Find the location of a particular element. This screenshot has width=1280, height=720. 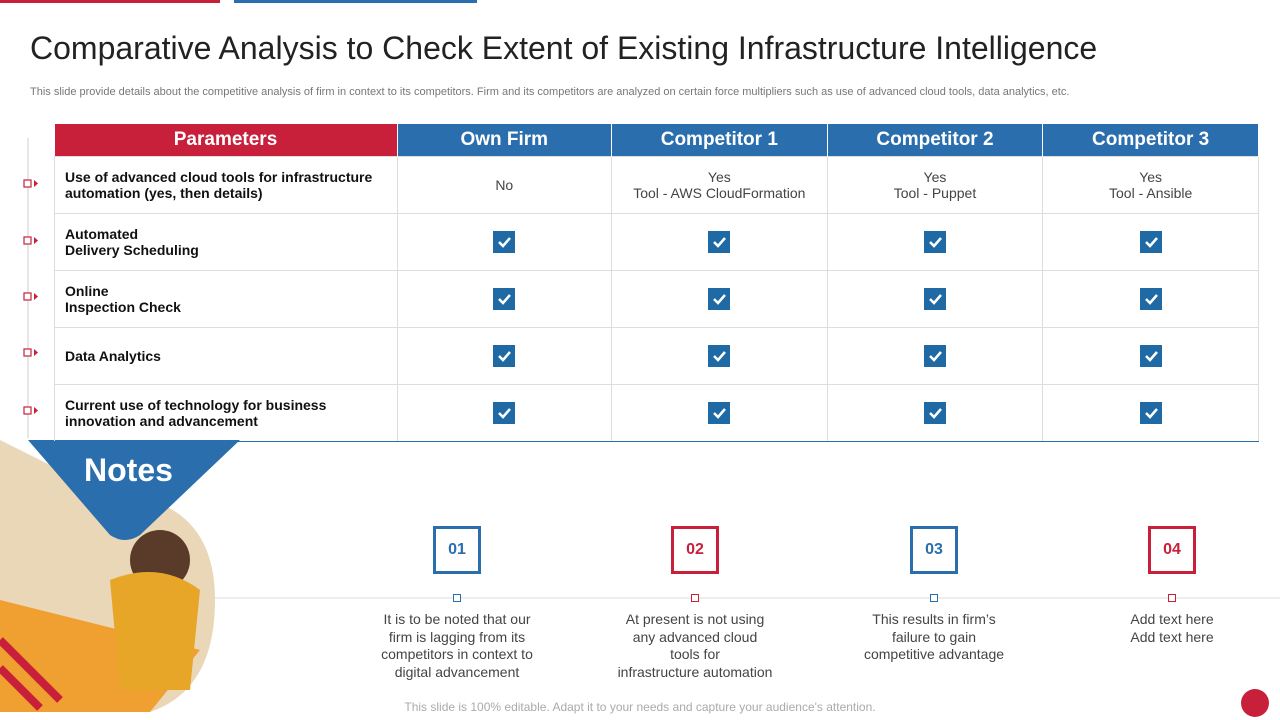

table-row: Online Inspection Check is located at coordinates (656, 299).